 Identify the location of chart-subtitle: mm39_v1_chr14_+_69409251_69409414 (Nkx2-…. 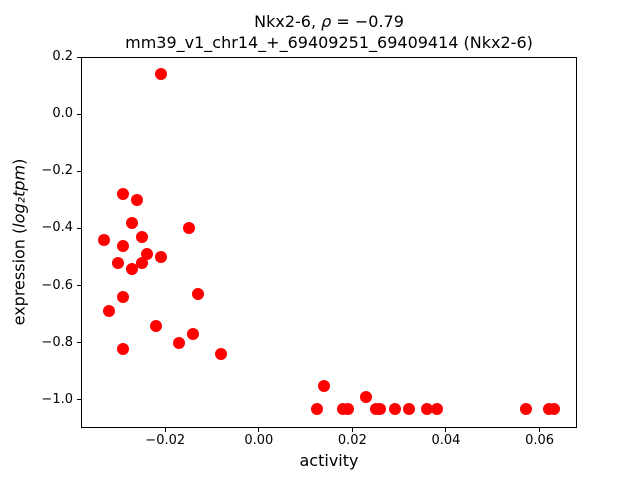
(329, 42).